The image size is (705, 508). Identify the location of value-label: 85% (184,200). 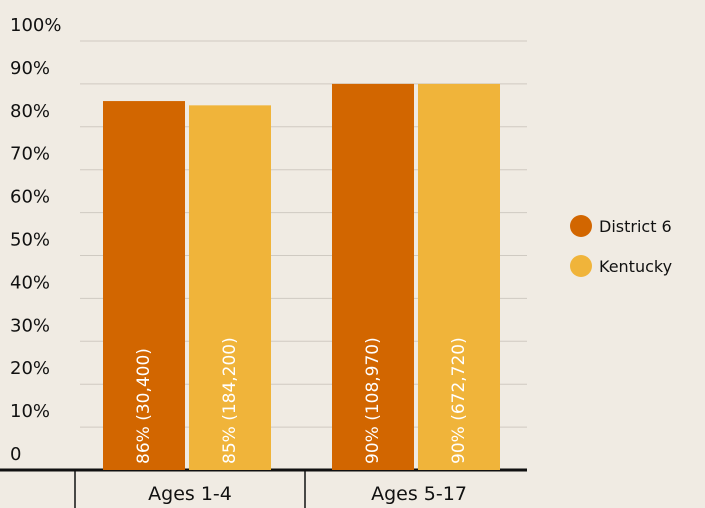
(230, 400).